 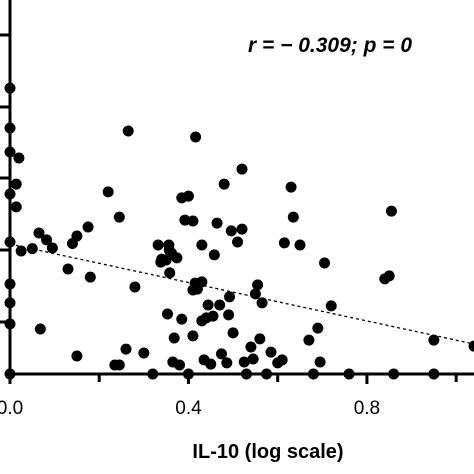 I want to click on x-tick-label: 0.0, so click(x=11, y=408).